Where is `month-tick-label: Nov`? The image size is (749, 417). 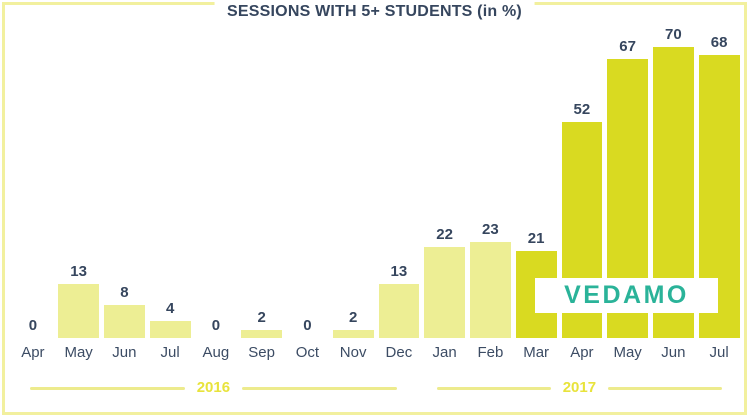 month-tick-label: Nov is located at coordinates (353, 352).